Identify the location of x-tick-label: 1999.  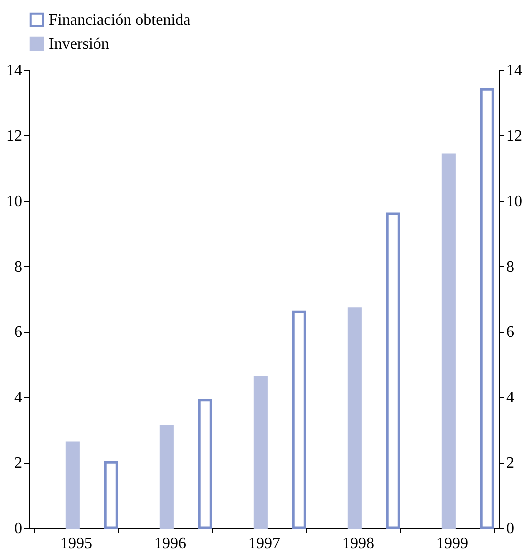
(452, 544).